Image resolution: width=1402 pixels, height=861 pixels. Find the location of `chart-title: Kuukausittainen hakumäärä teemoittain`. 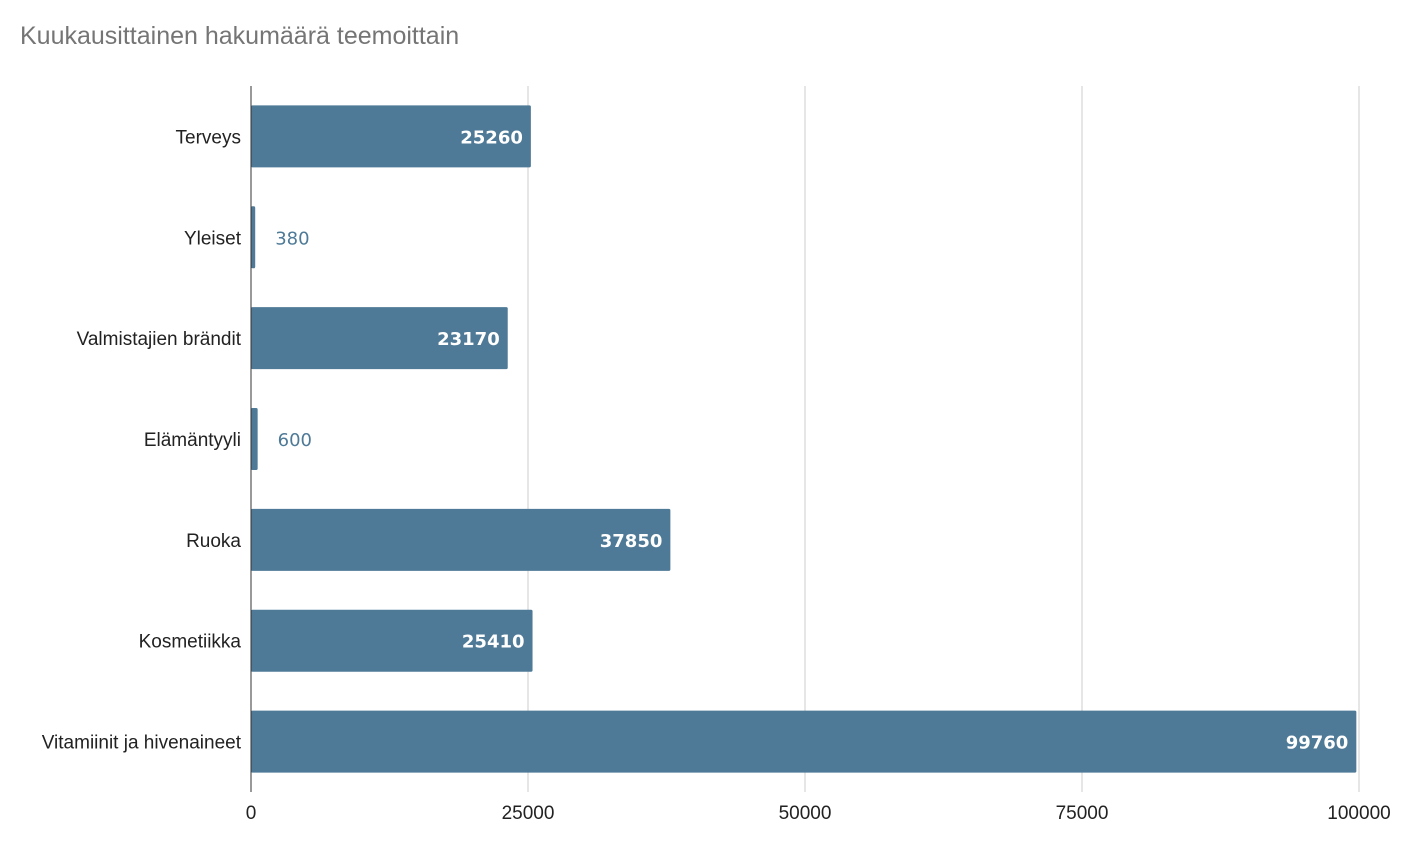

chart-title: Kuukausittainen hakumäärä teemoittain is located at coordinates (240, 36).